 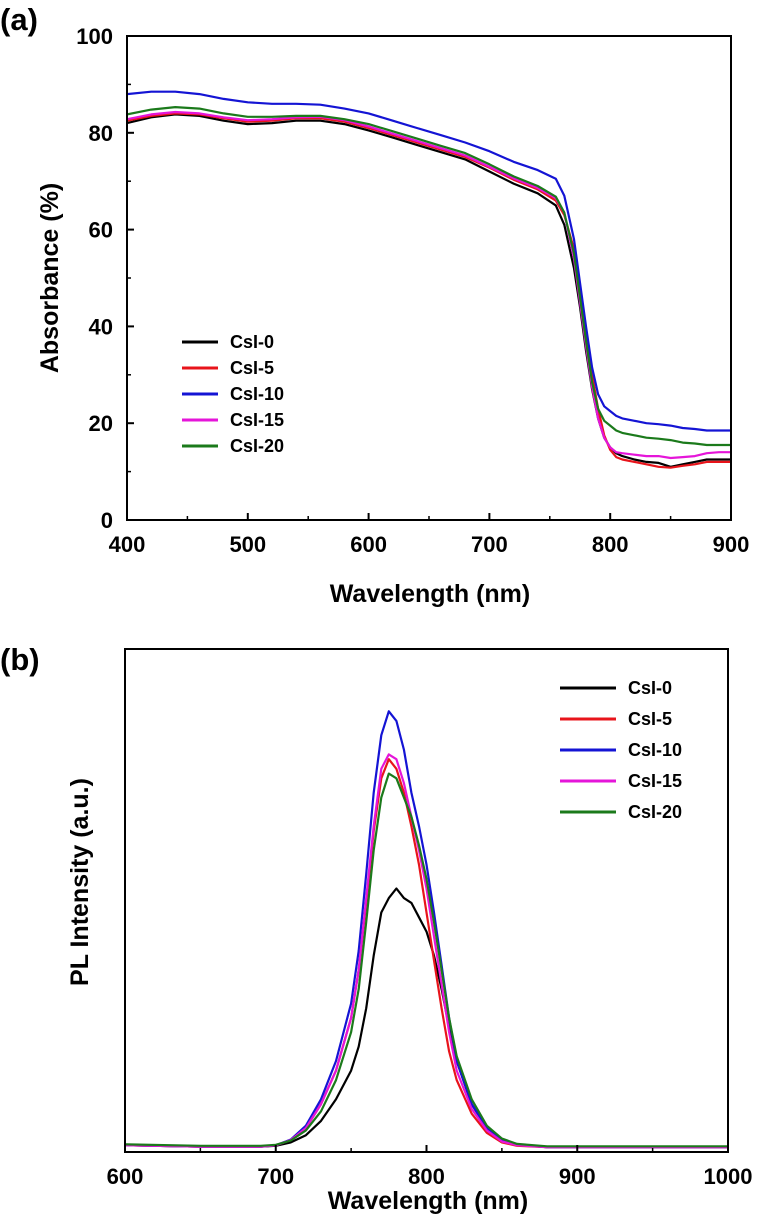 I want to click on panel-b-x-axis-title: Wavelength (nm), so click(x=428, y=1201).